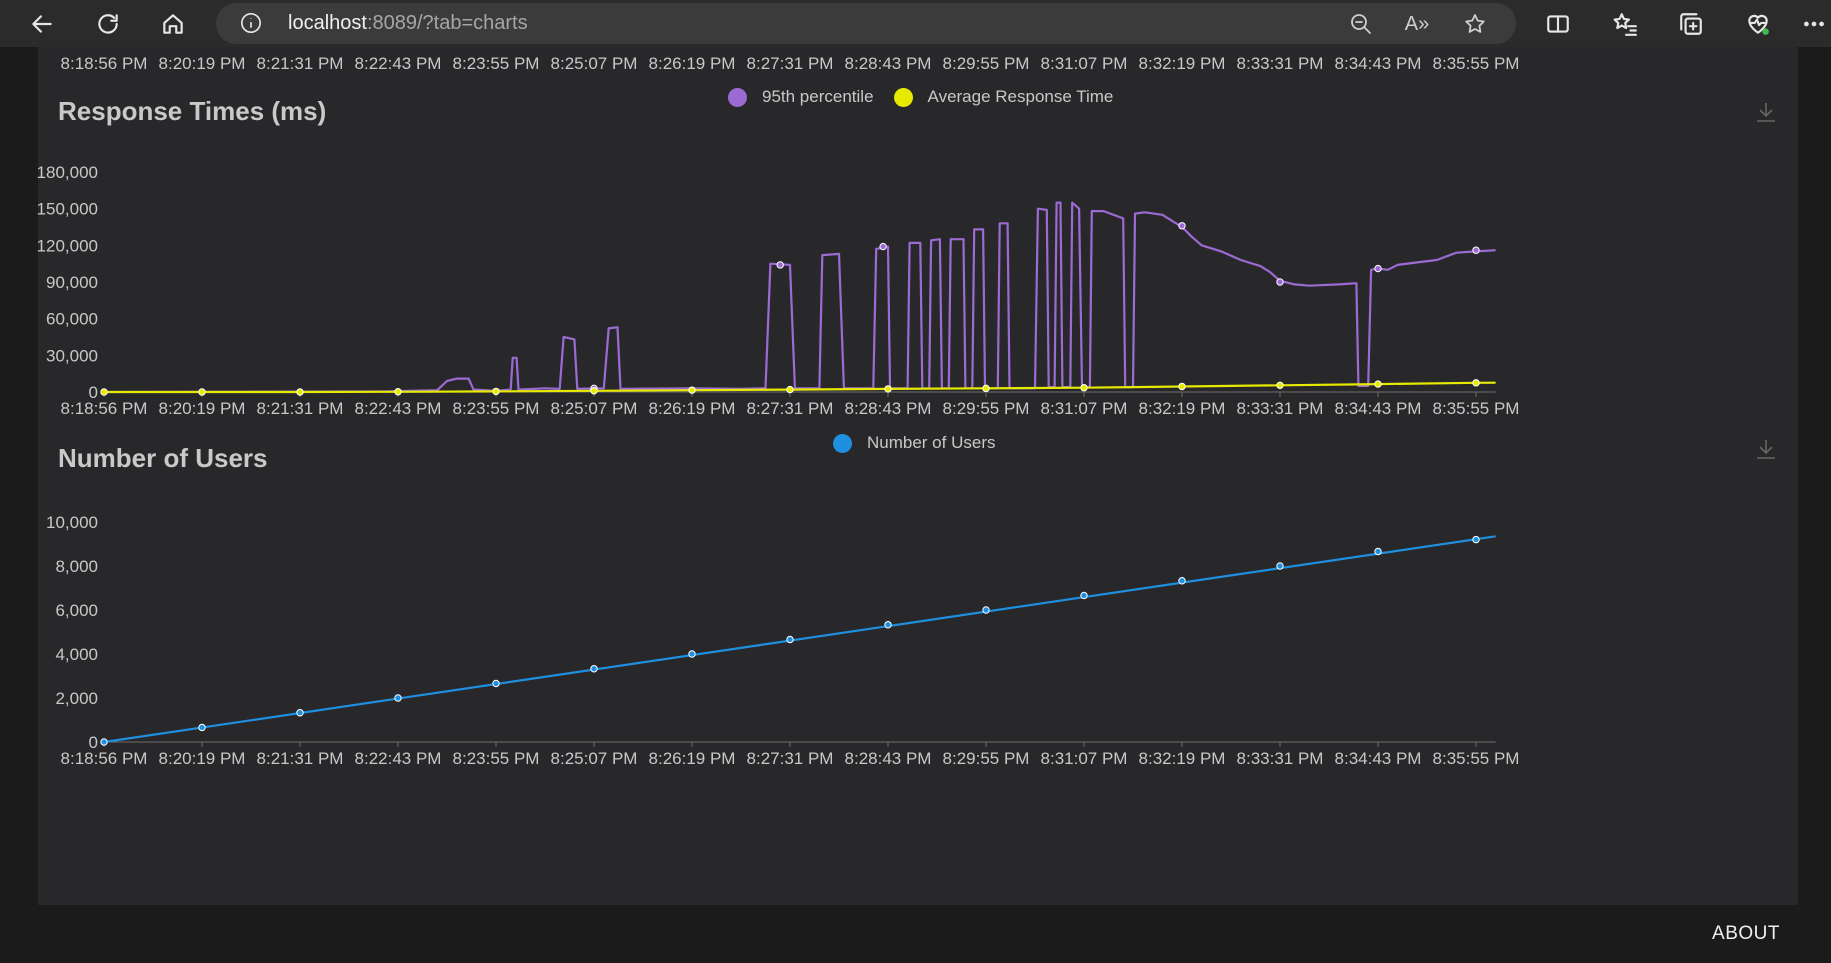 The height and width of the screenshot is (963, 1831). Describe the element at coordinates (76, 698) in the screenshot. I see `y-tick-label: 2,000` at that location.